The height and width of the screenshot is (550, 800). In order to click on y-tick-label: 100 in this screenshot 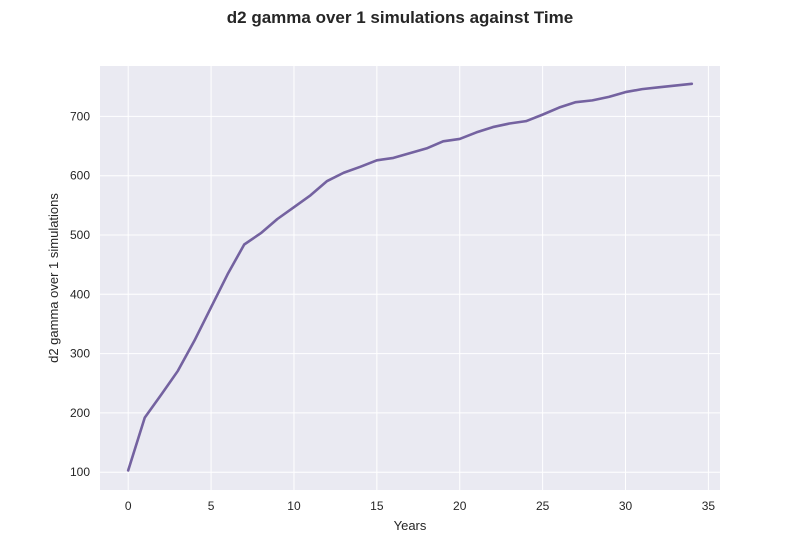, I will do `click(80, 472)`.